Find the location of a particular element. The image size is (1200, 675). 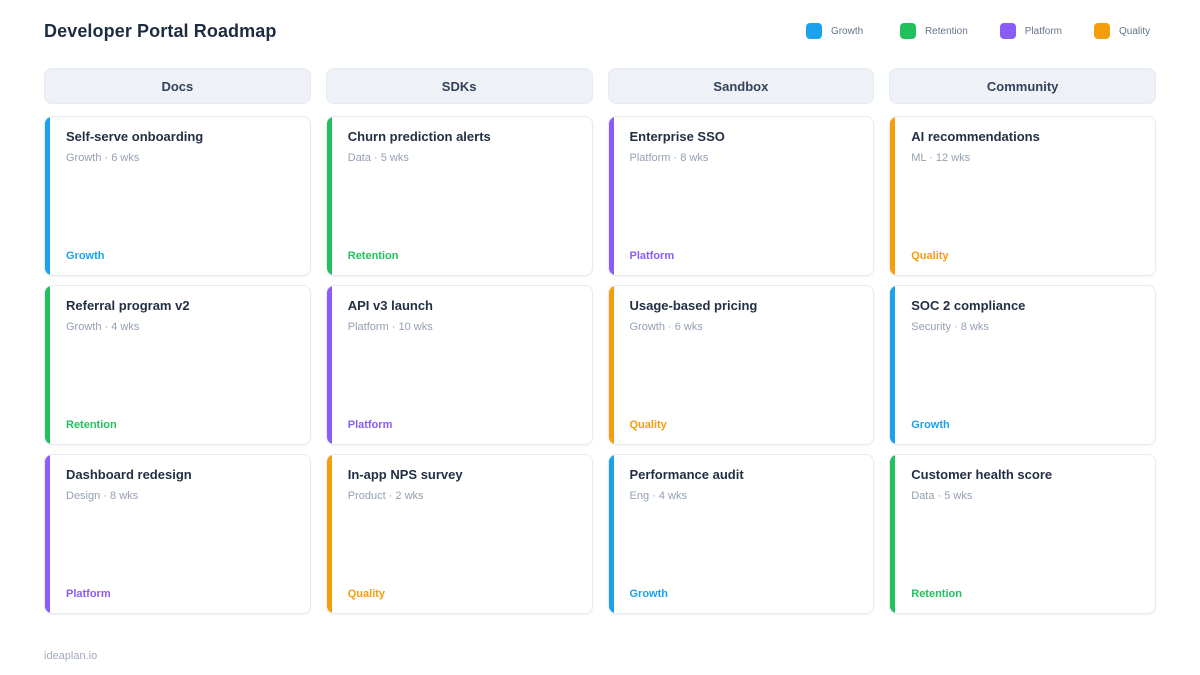

card-meta: Security · 8 wks is located at coordinates (950, 326).